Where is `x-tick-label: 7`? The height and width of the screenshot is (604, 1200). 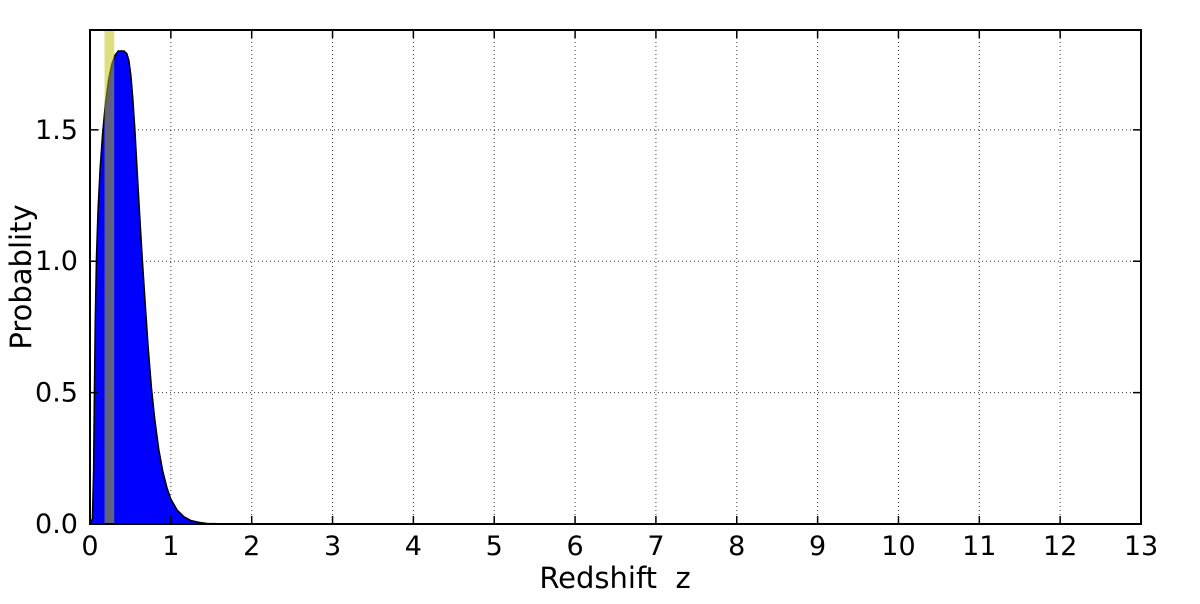 x-tick-label: 7 is located at coordinates (655, 546).